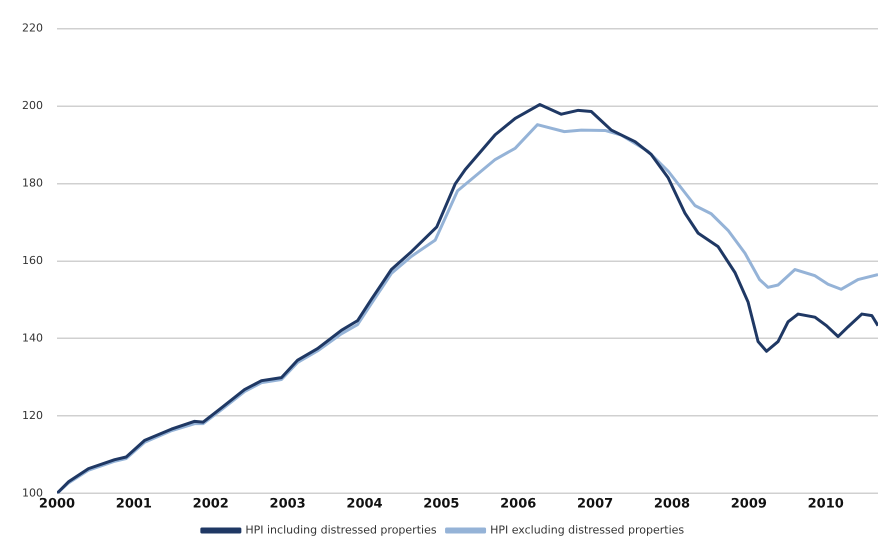  I want to click on x-tick-label: 2001, so click(134, 504).